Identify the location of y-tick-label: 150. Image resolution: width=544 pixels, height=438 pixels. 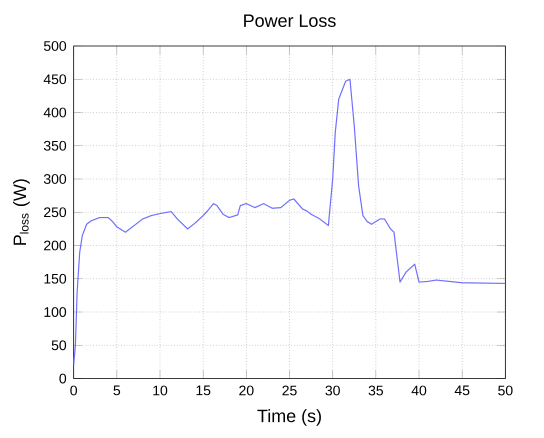
(55, 279).